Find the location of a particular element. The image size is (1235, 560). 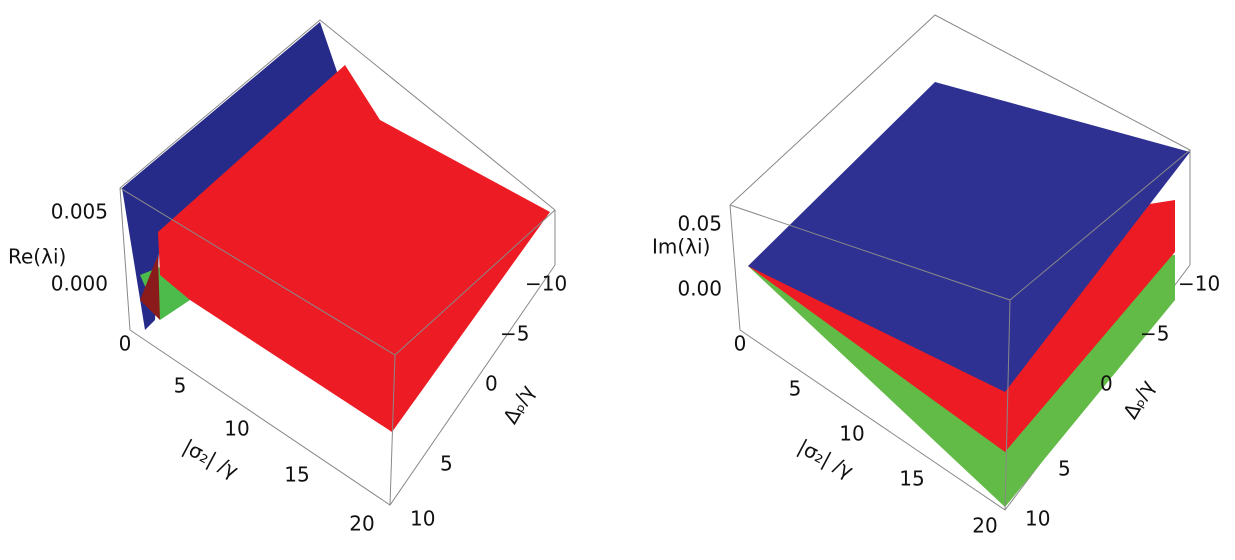

z-axis-label: Im(λi) is located at coordinates (681, 247).